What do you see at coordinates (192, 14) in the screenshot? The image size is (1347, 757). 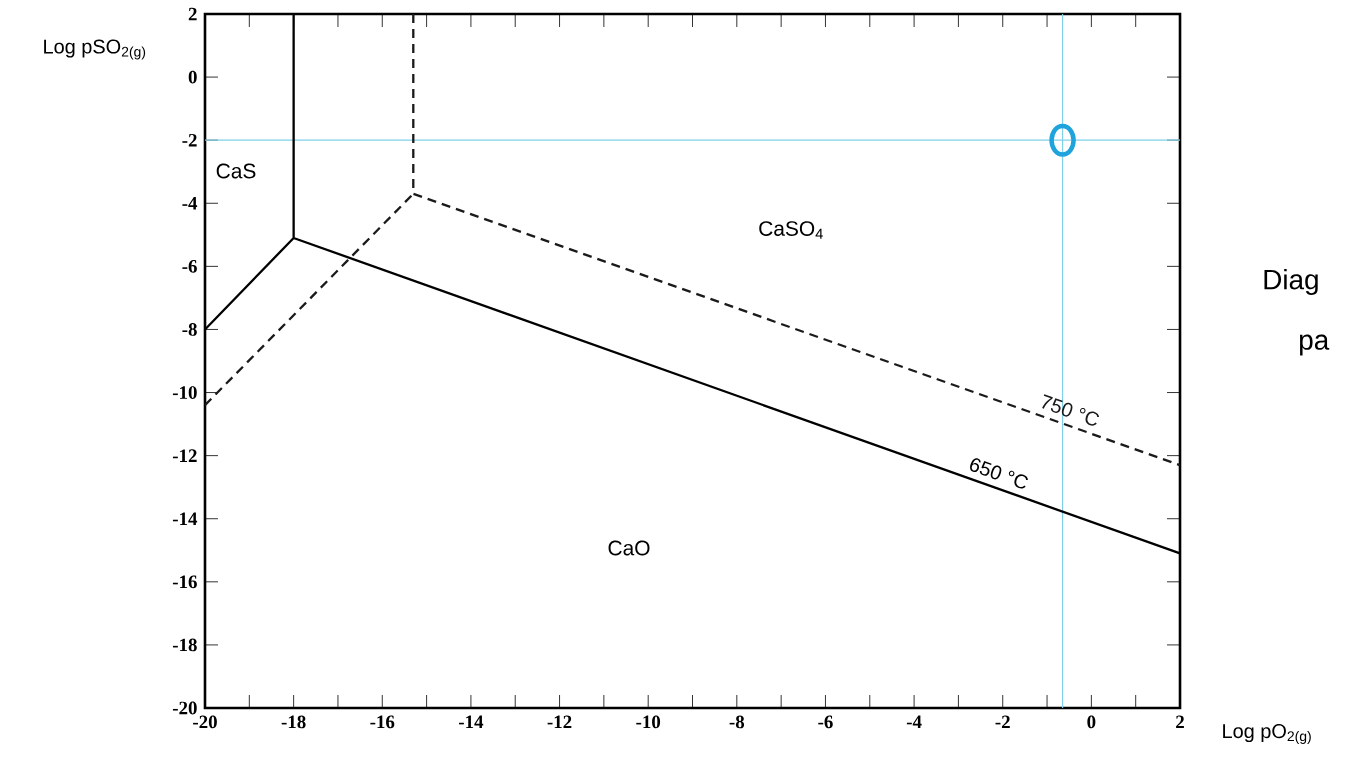 I see `y-tick-label: 2` at bounding box center [192, 14].